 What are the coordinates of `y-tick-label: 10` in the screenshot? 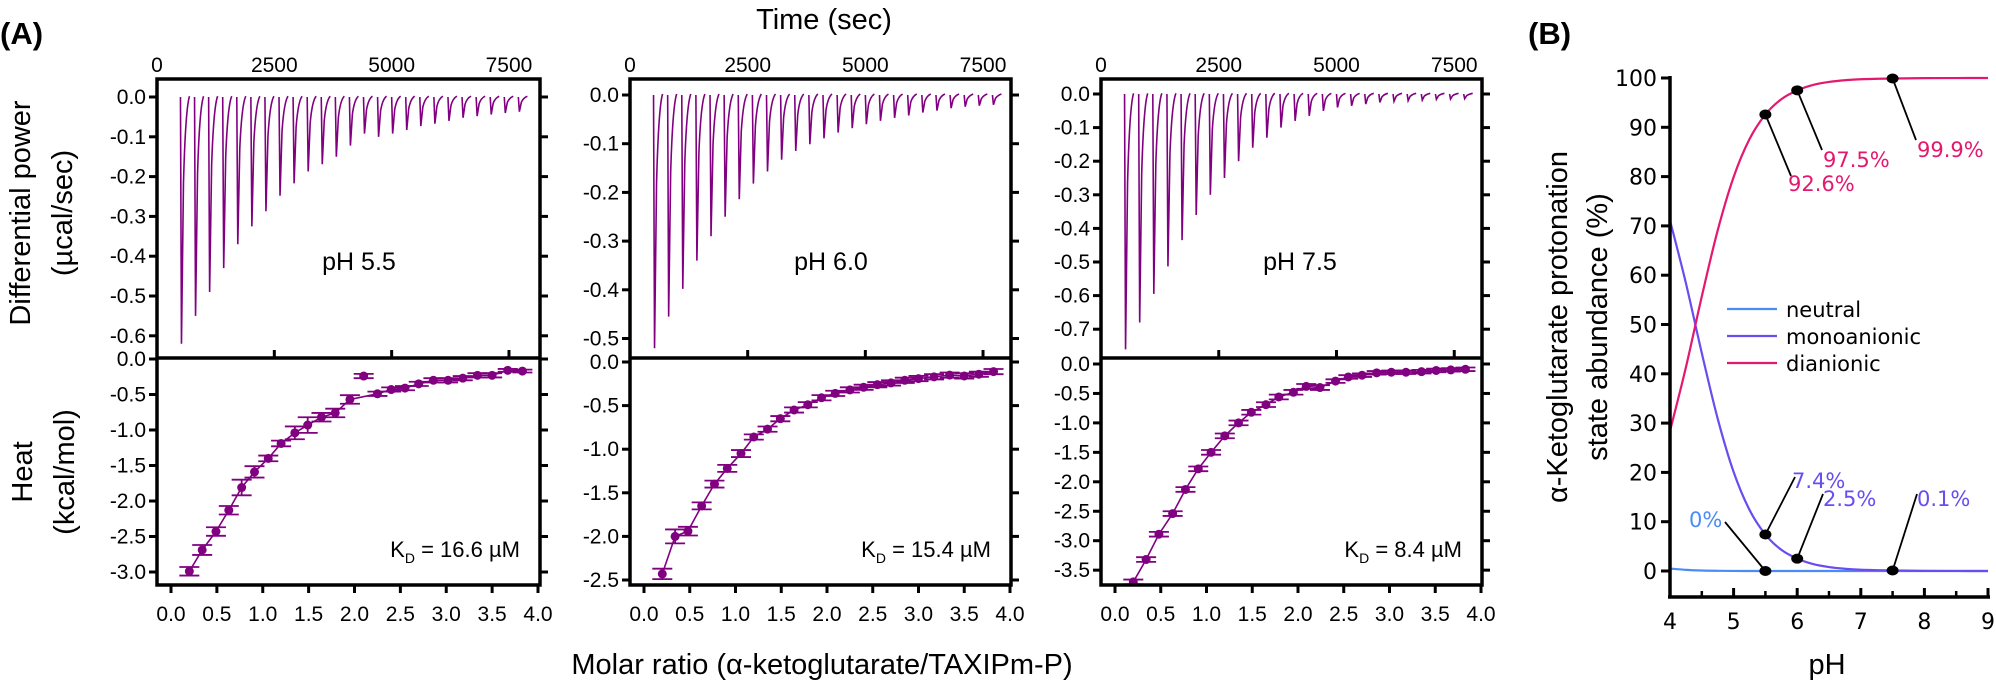 It's located at (1643, 523).